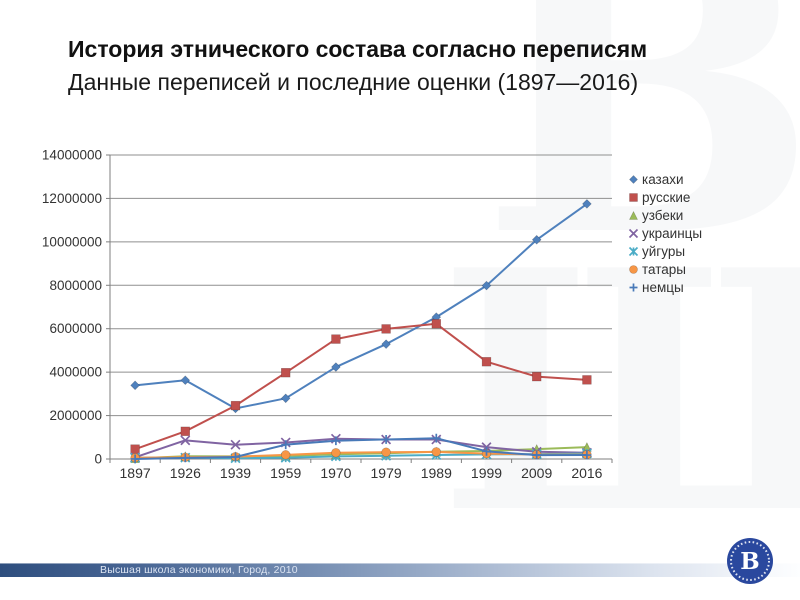 The width and height of the screenshot is (800, 600). What do you see at coordinates (586, 473) in the screenshot?
I see `x-tick-label: 2016` at bounding box center [586, 473].